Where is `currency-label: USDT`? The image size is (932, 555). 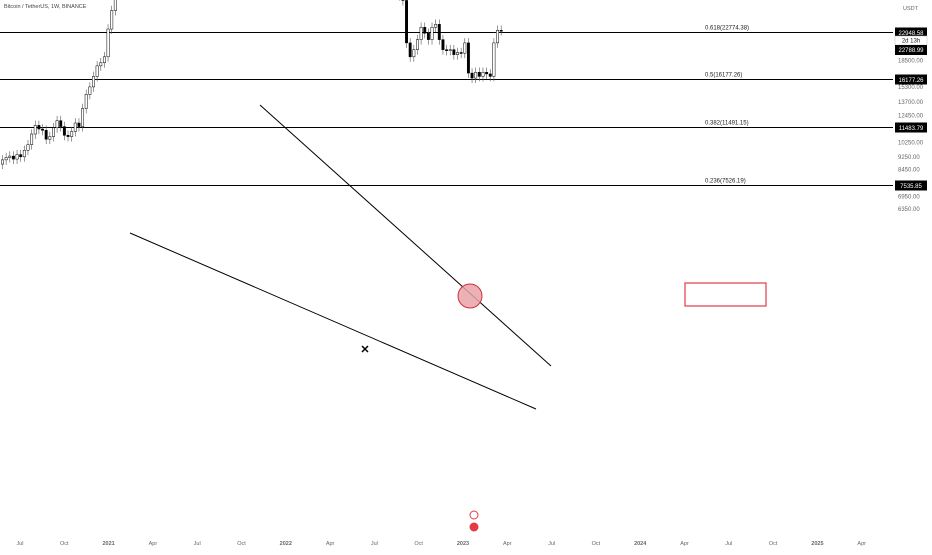
currency-label: USDT is located at coordinates (910, 9).